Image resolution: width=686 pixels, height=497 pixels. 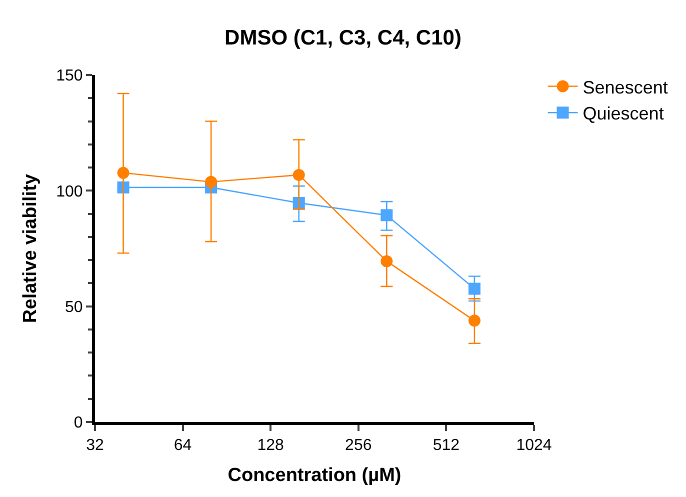 What do you see at coordinates (69, 191) in the screenshot?
I see `y-tick-label: 100` at bounding box center [69, 191].